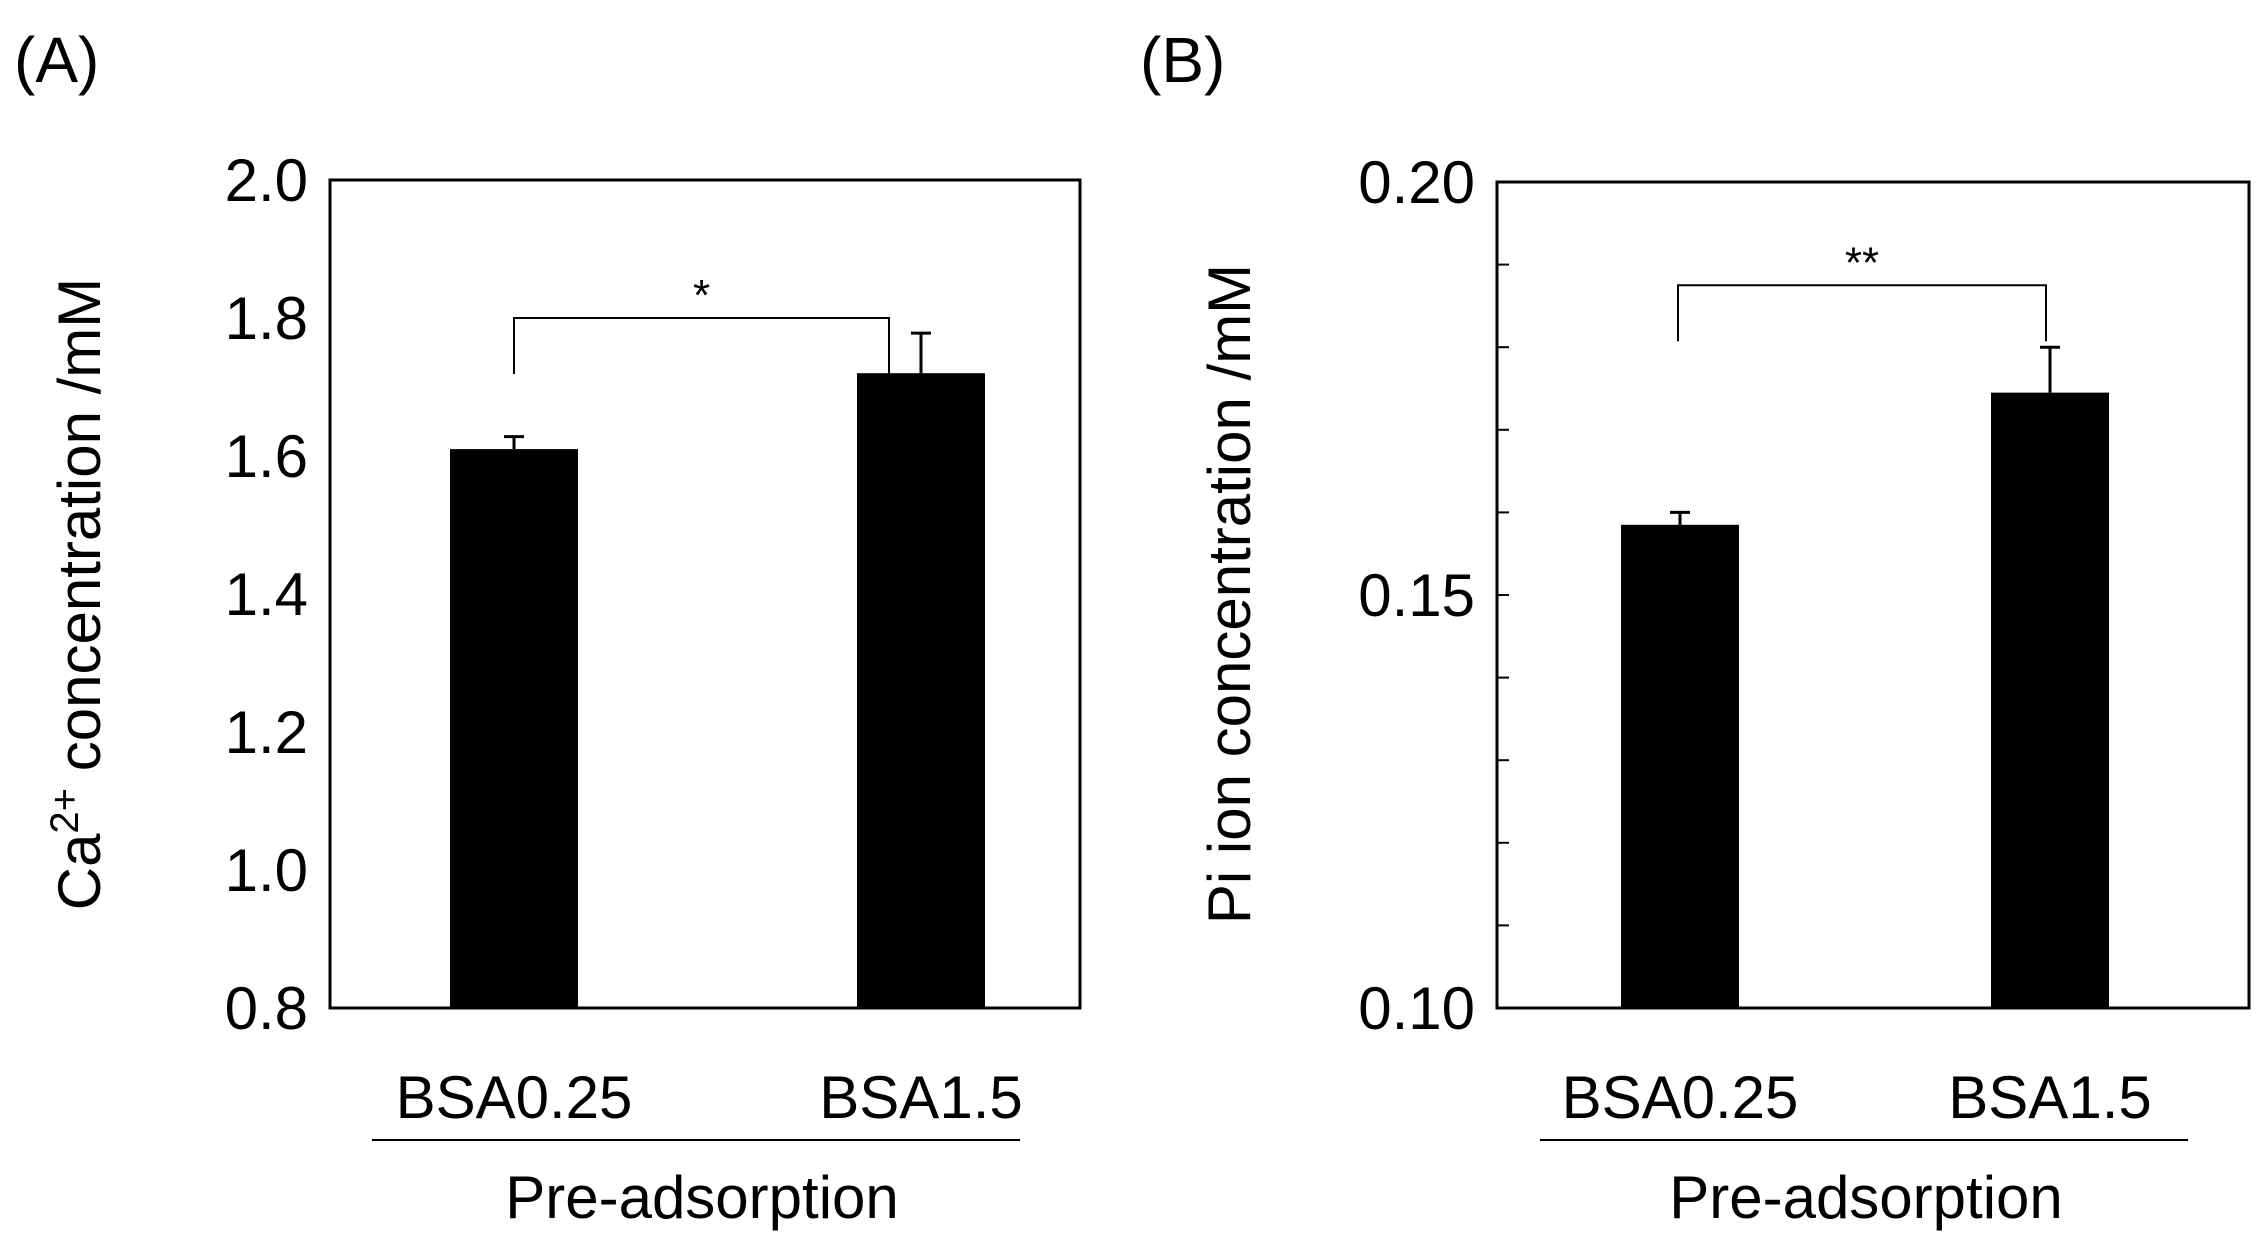 The width and height of the screenshot is (2258, 1244). I want to click on y-tick-label: 1.6, so click(266, 456).